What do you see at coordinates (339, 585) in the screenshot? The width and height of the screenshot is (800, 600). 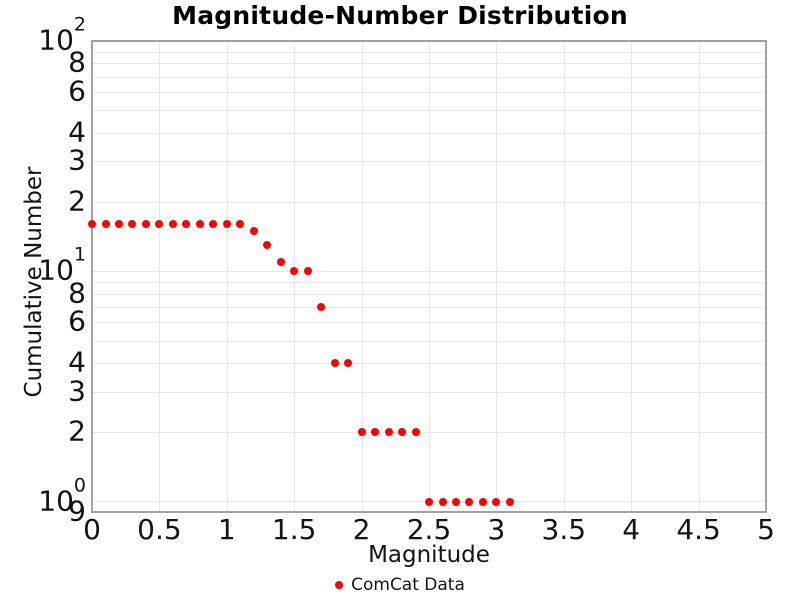 I see `legend-marker-icon` at bounding box center [339, 585].